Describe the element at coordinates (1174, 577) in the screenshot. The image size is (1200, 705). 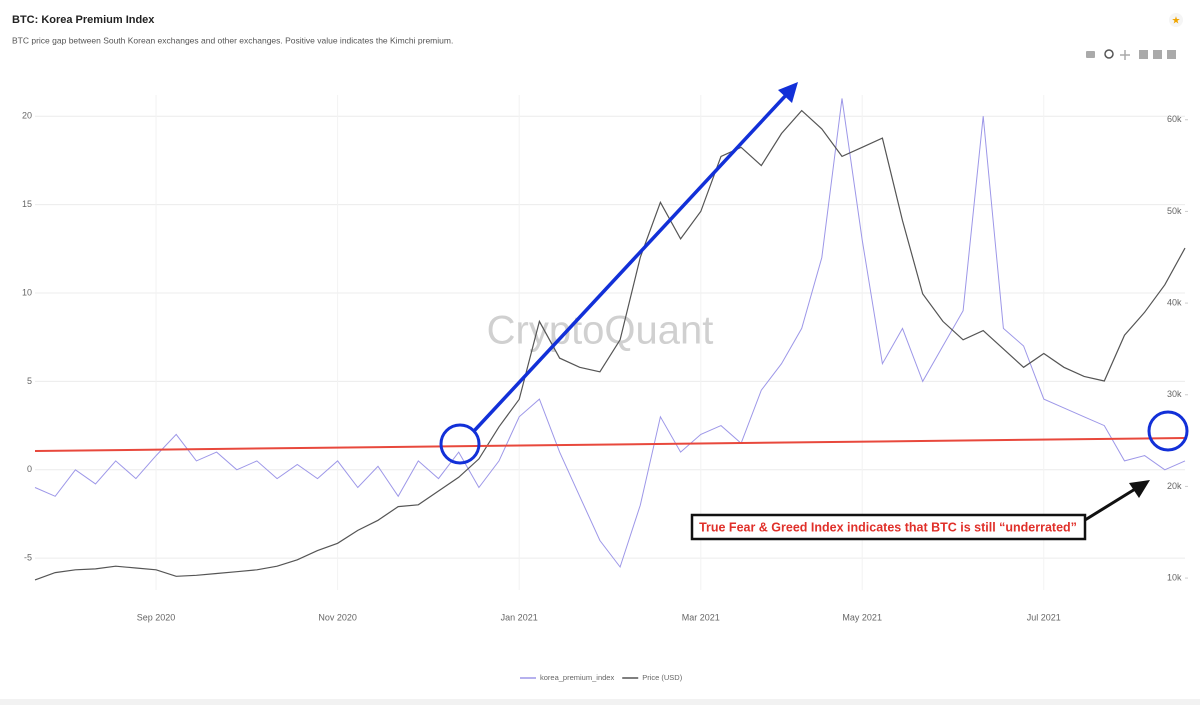
I see `y2-tick-label: 10k` at that location.